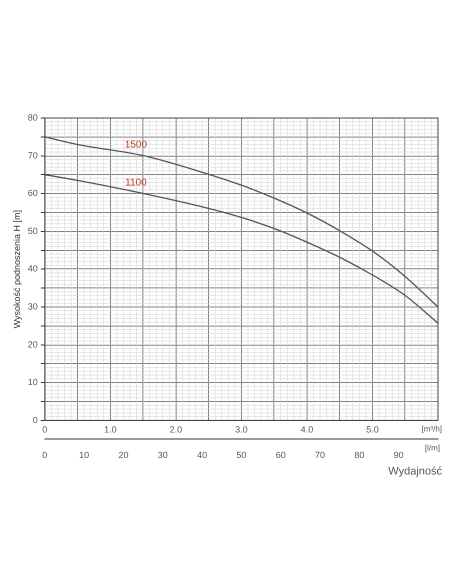  What do you see at coordinates (33, 155) in the screenshot?
I see `y-tick-label: 70` at bounding box center [33, 155].